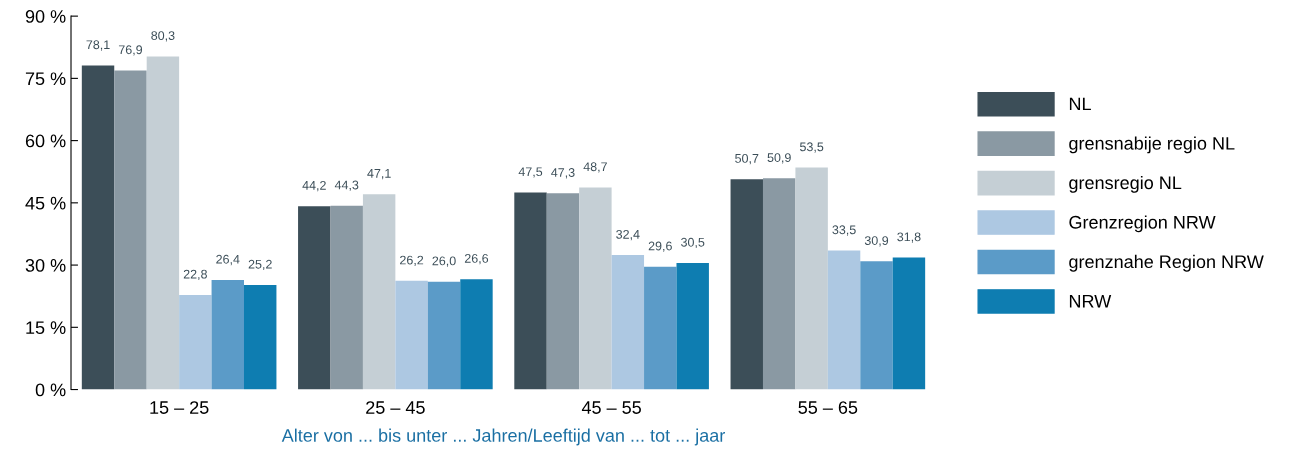 This screenshot has width=1291, height=461. Describe the element at coordinates (828, 407) in the screenshot. I see `x-tick-label: 55 – 65` at that location.